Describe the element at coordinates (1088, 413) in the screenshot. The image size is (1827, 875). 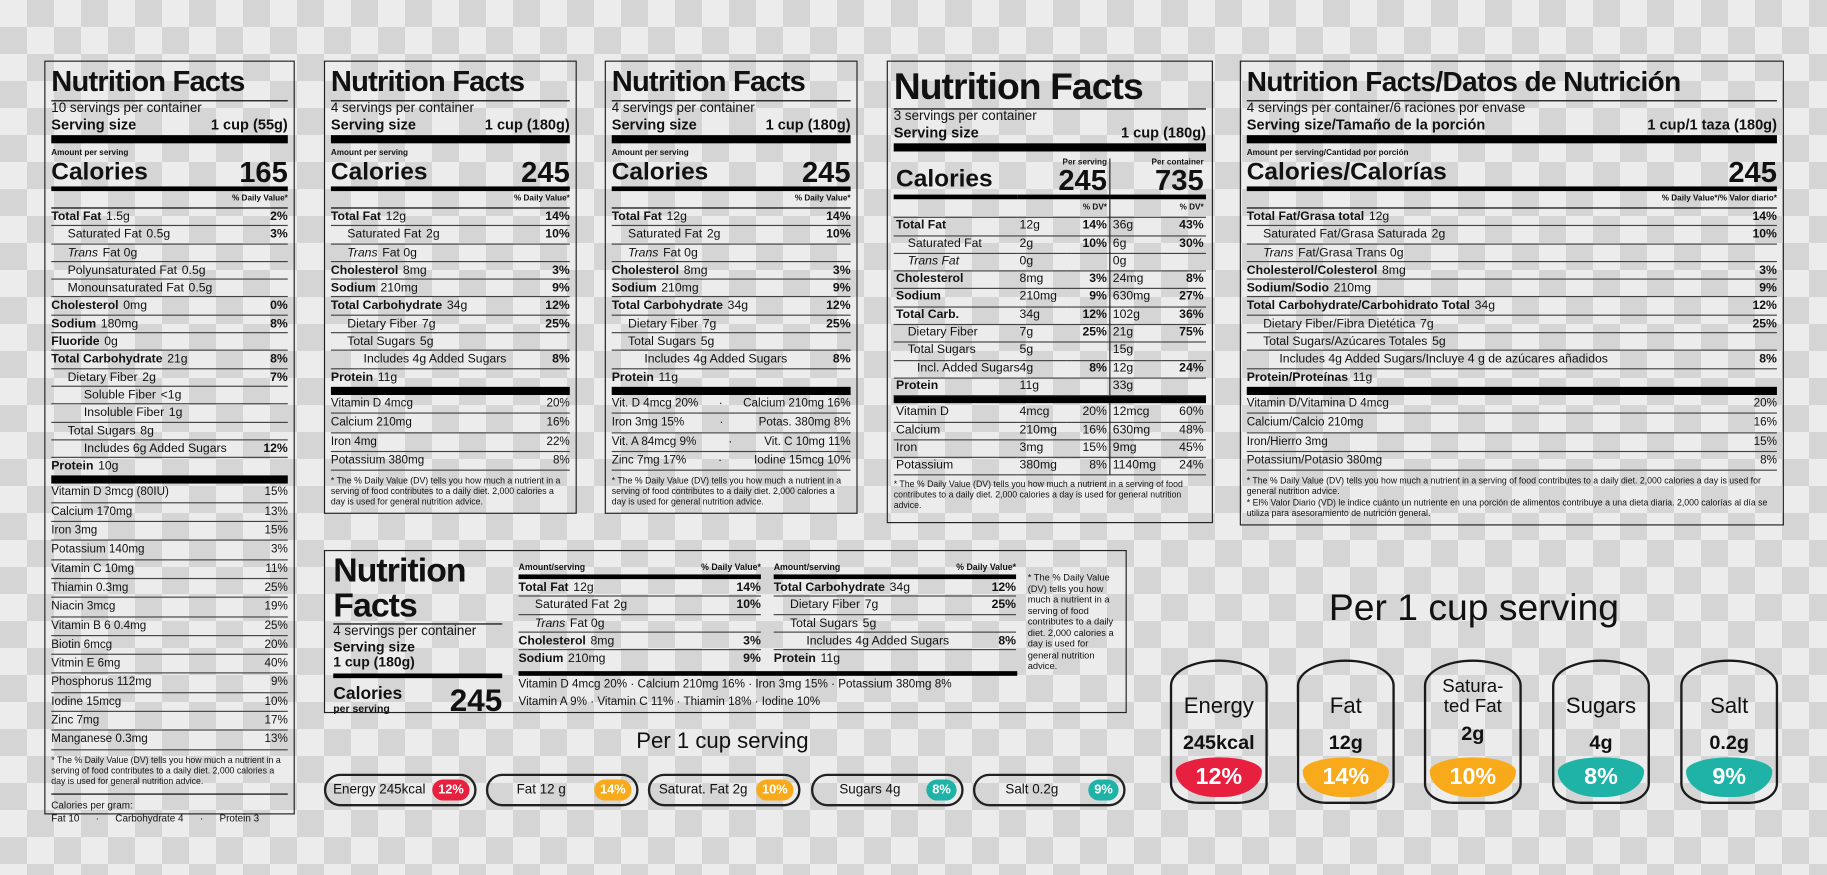
I see `serving-daily-value: 20%` at that location.